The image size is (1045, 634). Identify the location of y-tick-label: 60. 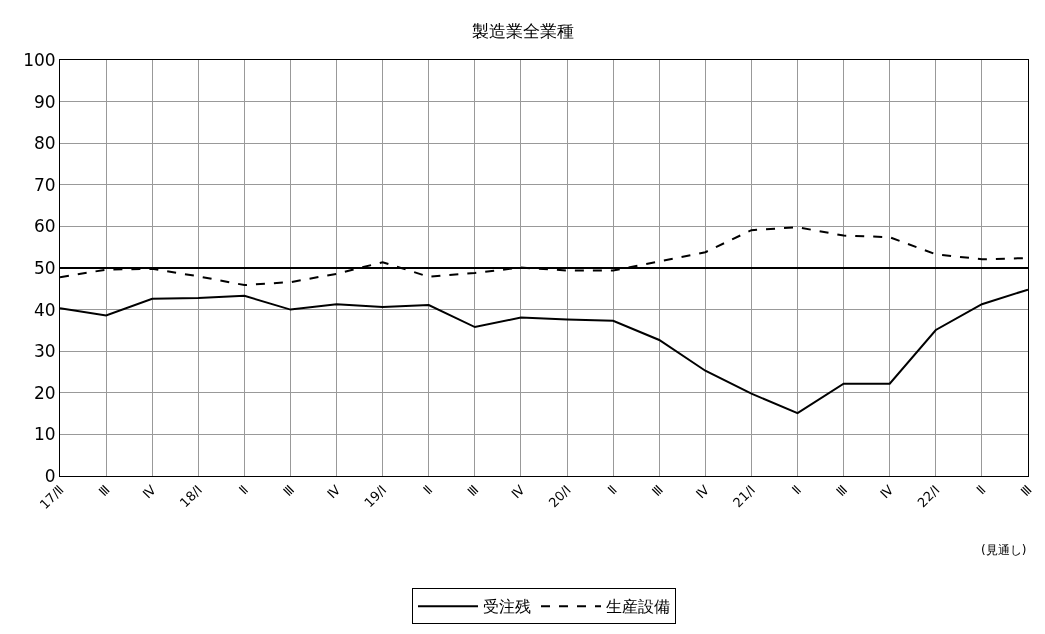
(44, 226).